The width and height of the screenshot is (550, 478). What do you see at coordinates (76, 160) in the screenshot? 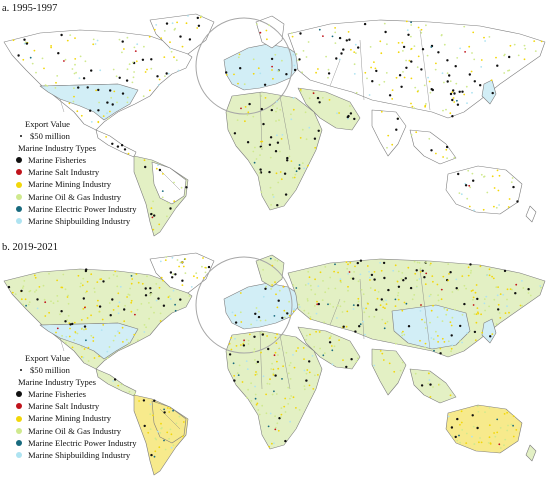
I see `legend-item-fisheries: Marine Fisheries` at bounding box center [76, 160].